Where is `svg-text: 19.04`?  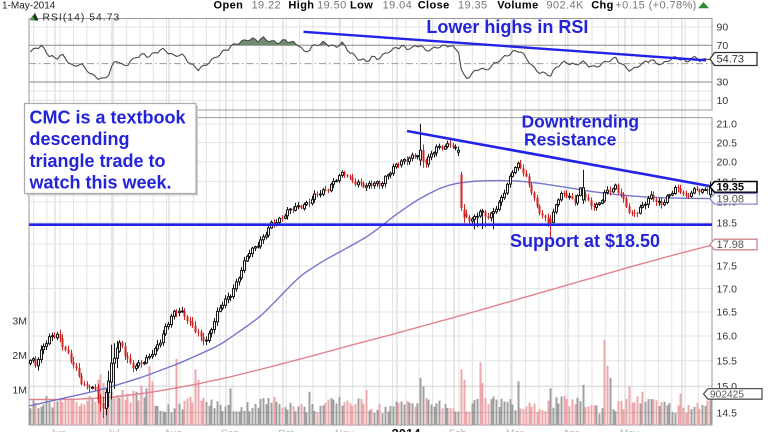 svg-text: 19.04 is located at coordinates (398, 6).